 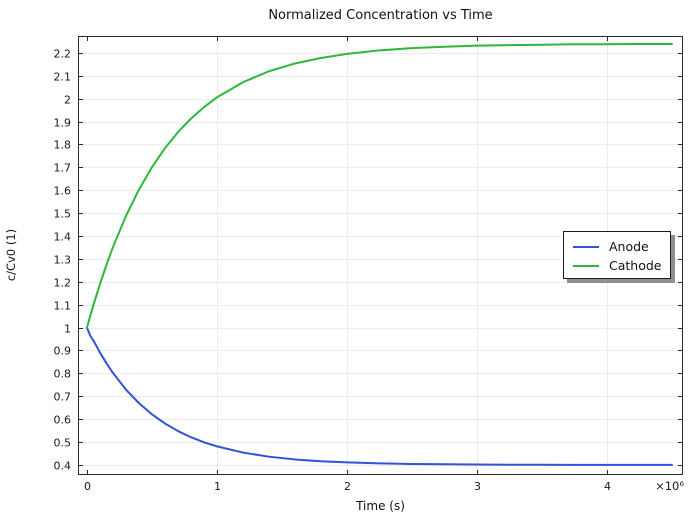 What do you see at coordinates (67, 100) in the screenshot?
I see `y-tick-label: 2` at bounding box center [67, 100].